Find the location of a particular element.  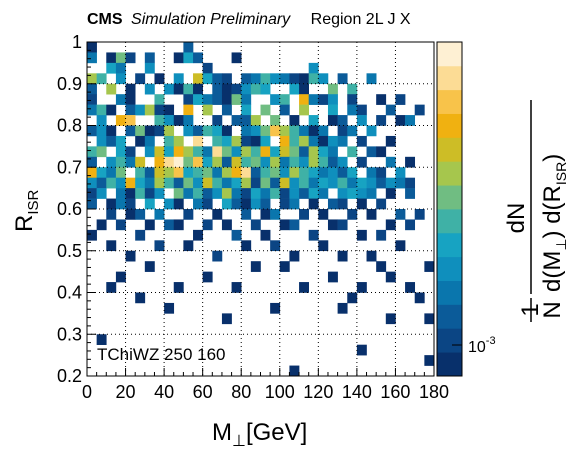

z-label-denominator: d(M⊥) d(RISR) is located at coordinates (554, 223).